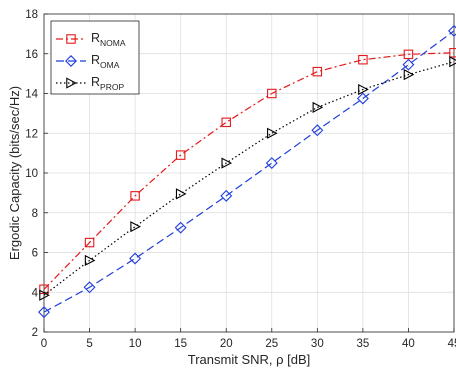 The width and height of the screenshot is (456, 371). What do you see at coordinates (71, 39) in the screenshot?
I see `legend-marker-noma` at bounding box center [71, 39].